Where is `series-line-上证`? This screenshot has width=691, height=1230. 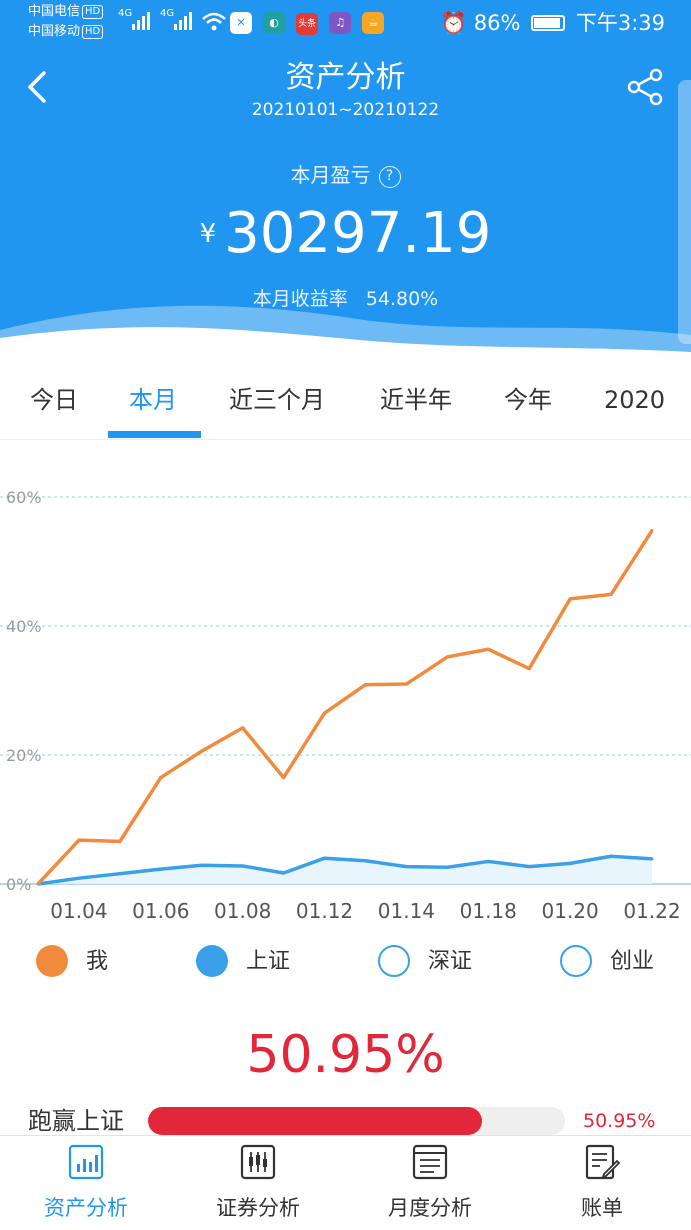 series-line-上证 is located at coordinates (345, 870).